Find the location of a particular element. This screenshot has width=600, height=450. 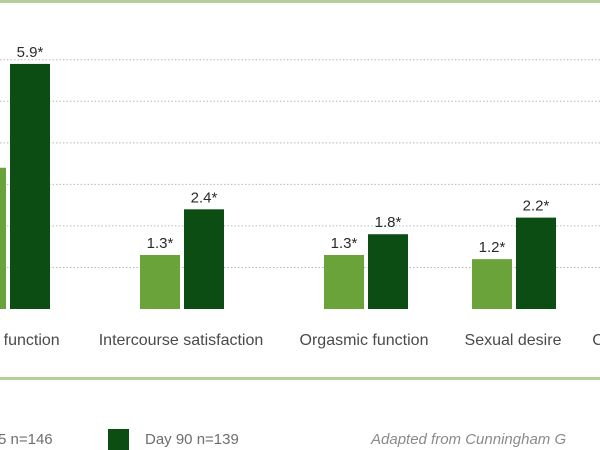

category-label-5: C is located at coordinates (596, 340).